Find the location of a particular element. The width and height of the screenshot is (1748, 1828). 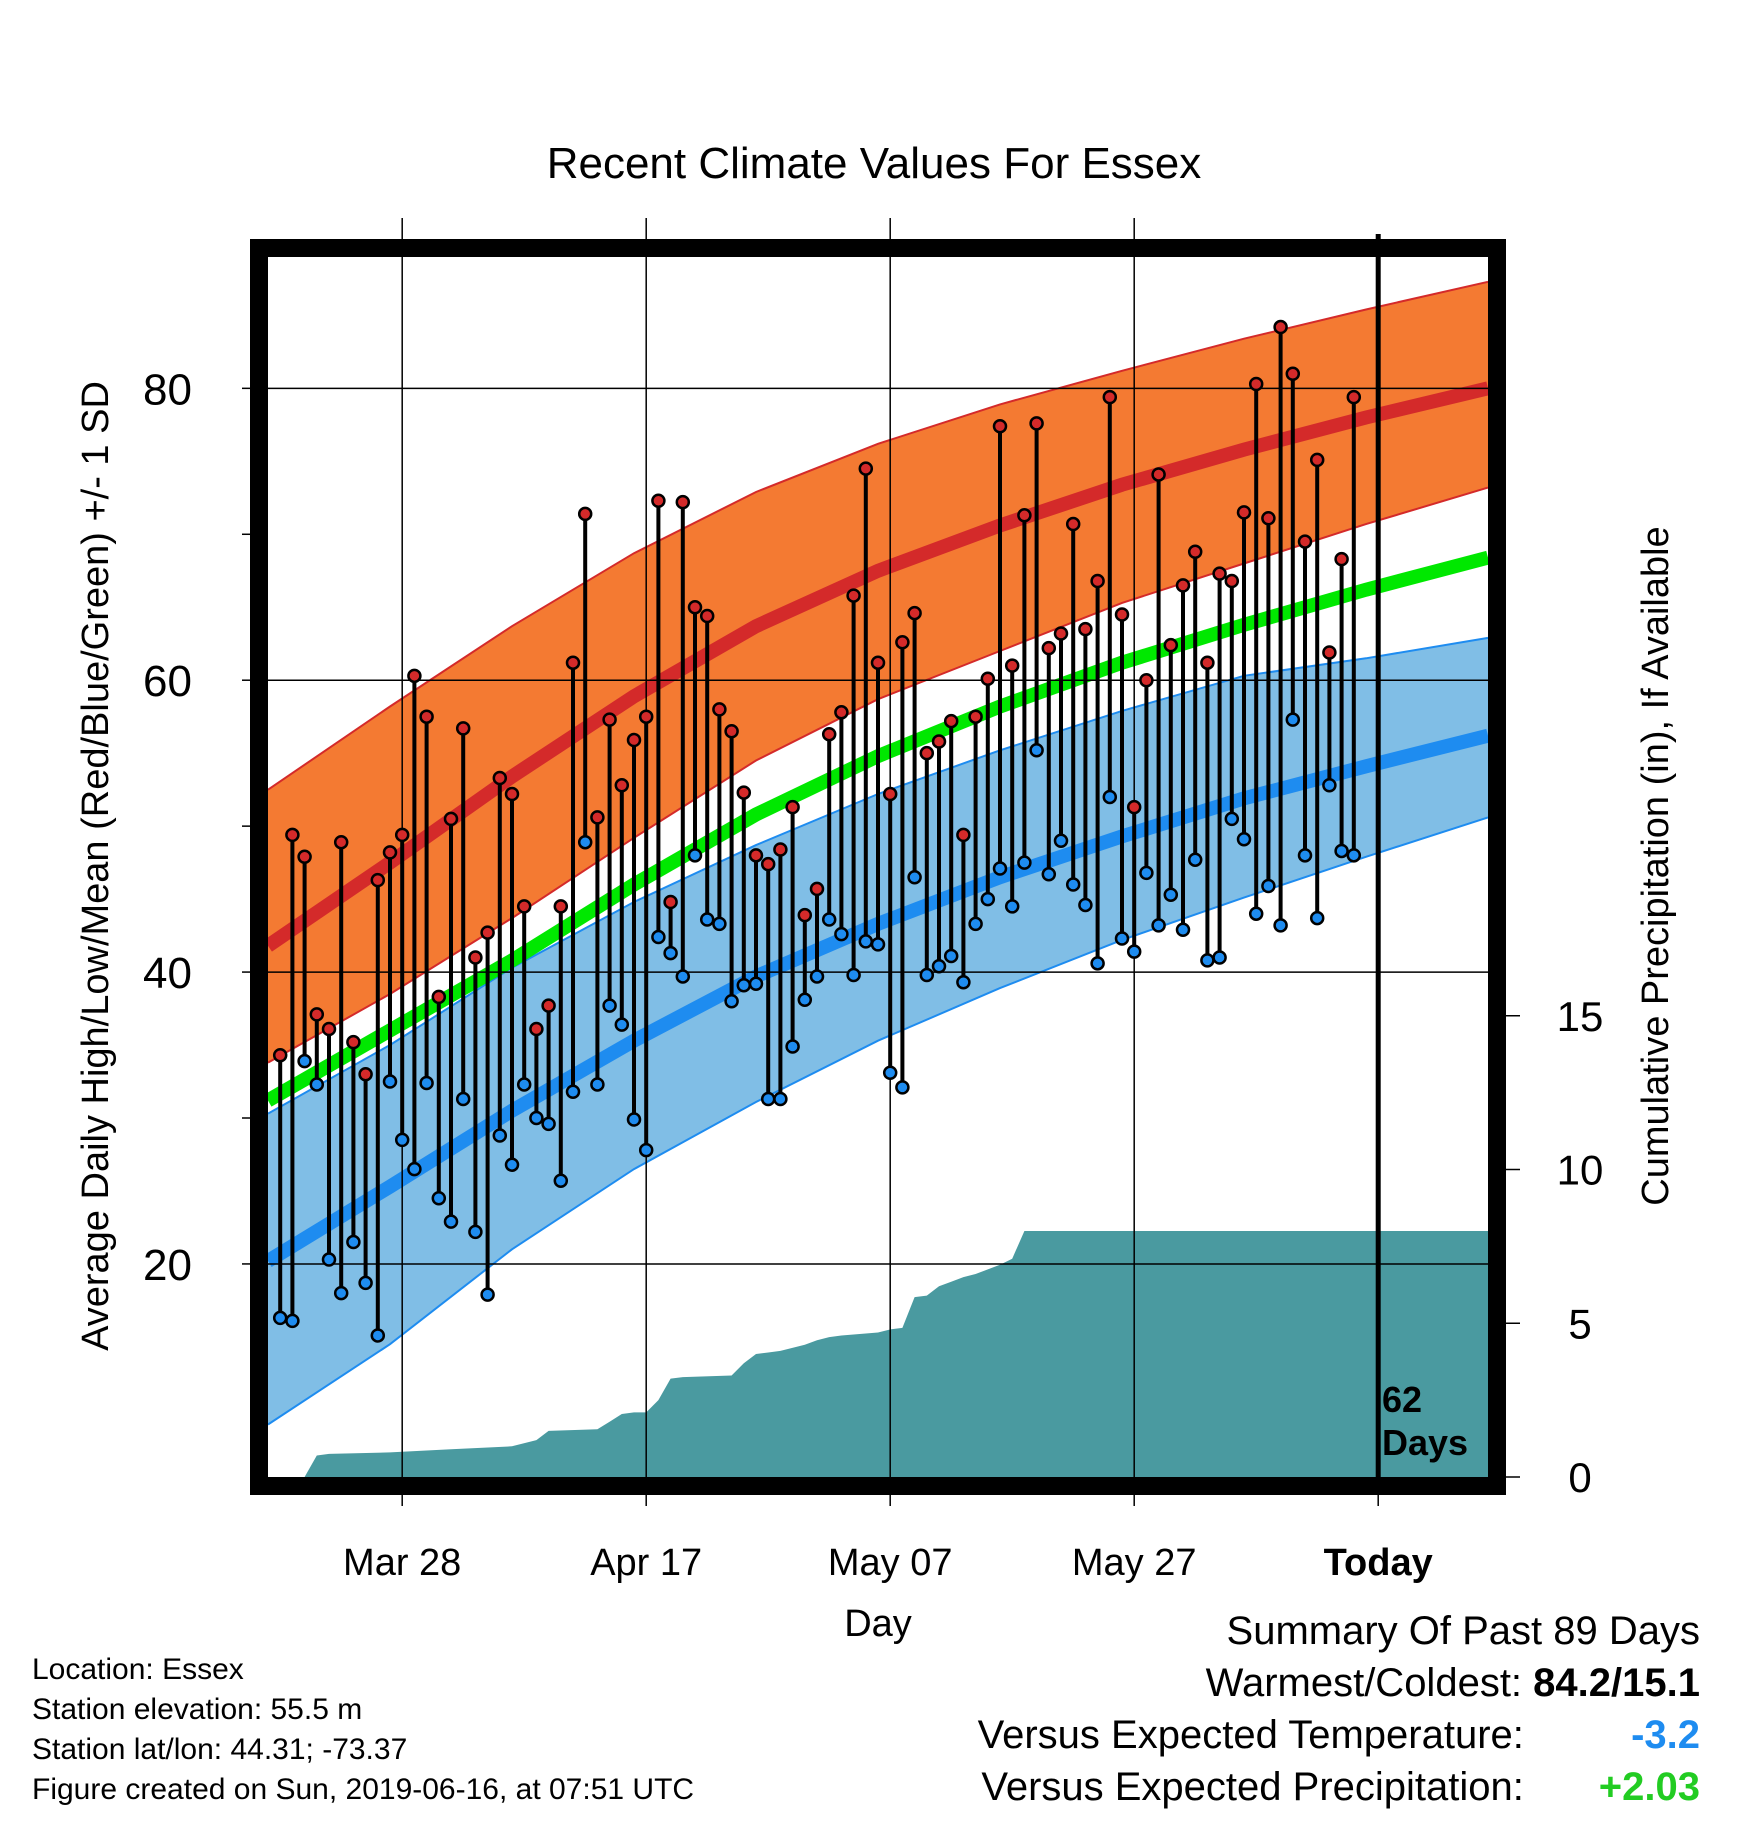

precip-value: +2.03 is located at coordinates (1649, 1787).